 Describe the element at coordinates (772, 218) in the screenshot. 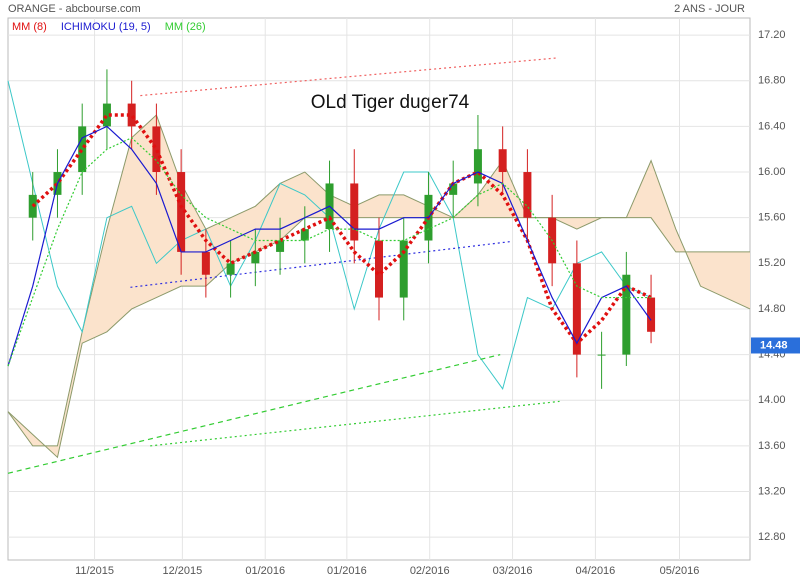

I see `y-tick-label: 15.60` at that location.